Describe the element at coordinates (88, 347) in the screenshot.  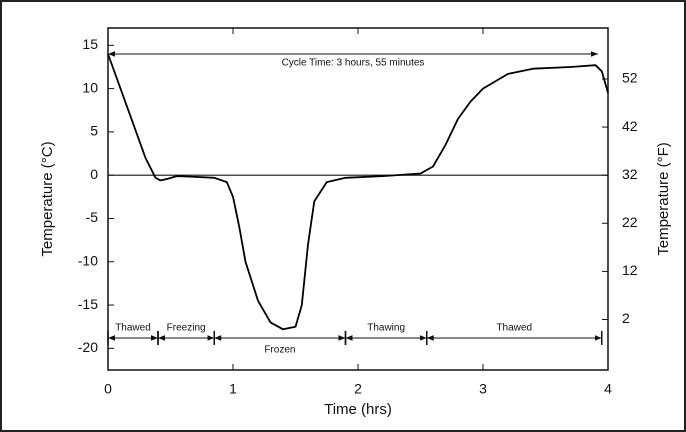
I see `y-tick-label: -20` at that location.